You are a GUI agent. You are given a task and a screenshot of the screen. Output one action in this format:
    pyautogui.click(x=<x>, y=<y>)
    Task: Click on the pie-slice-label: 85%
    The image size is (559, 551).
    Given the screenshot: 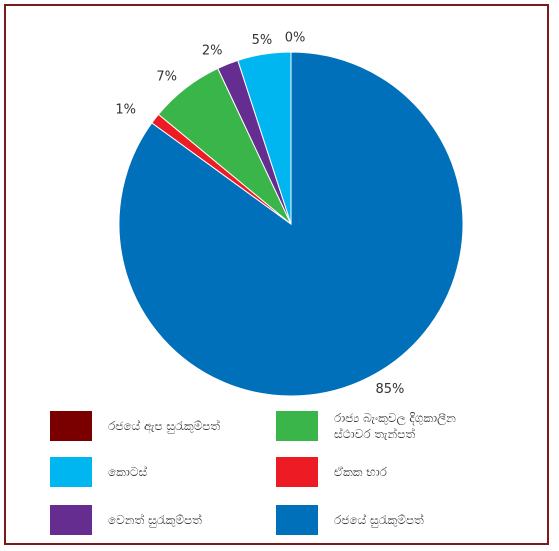 What is the action you would take?
    pyautogui.click(x=389, y=389)
    